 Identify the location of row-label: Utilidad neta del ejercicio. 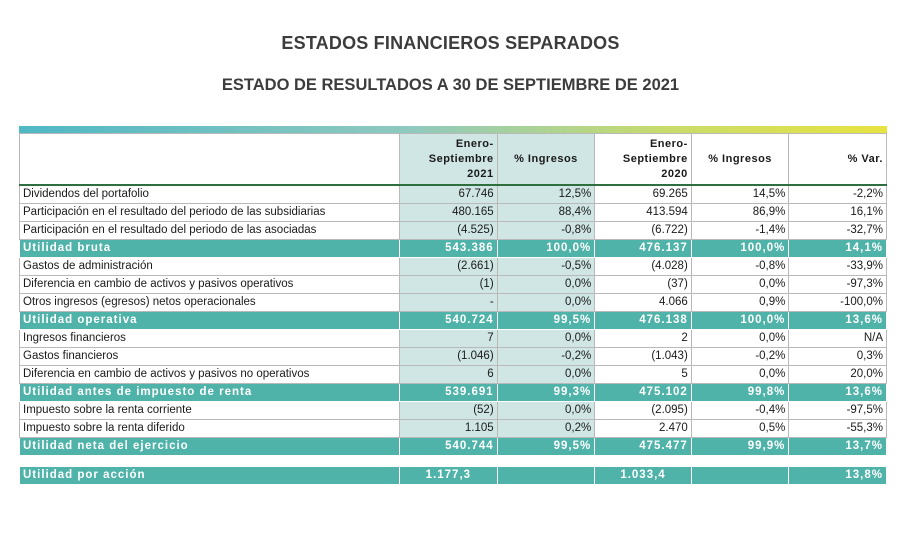
(209, 446).